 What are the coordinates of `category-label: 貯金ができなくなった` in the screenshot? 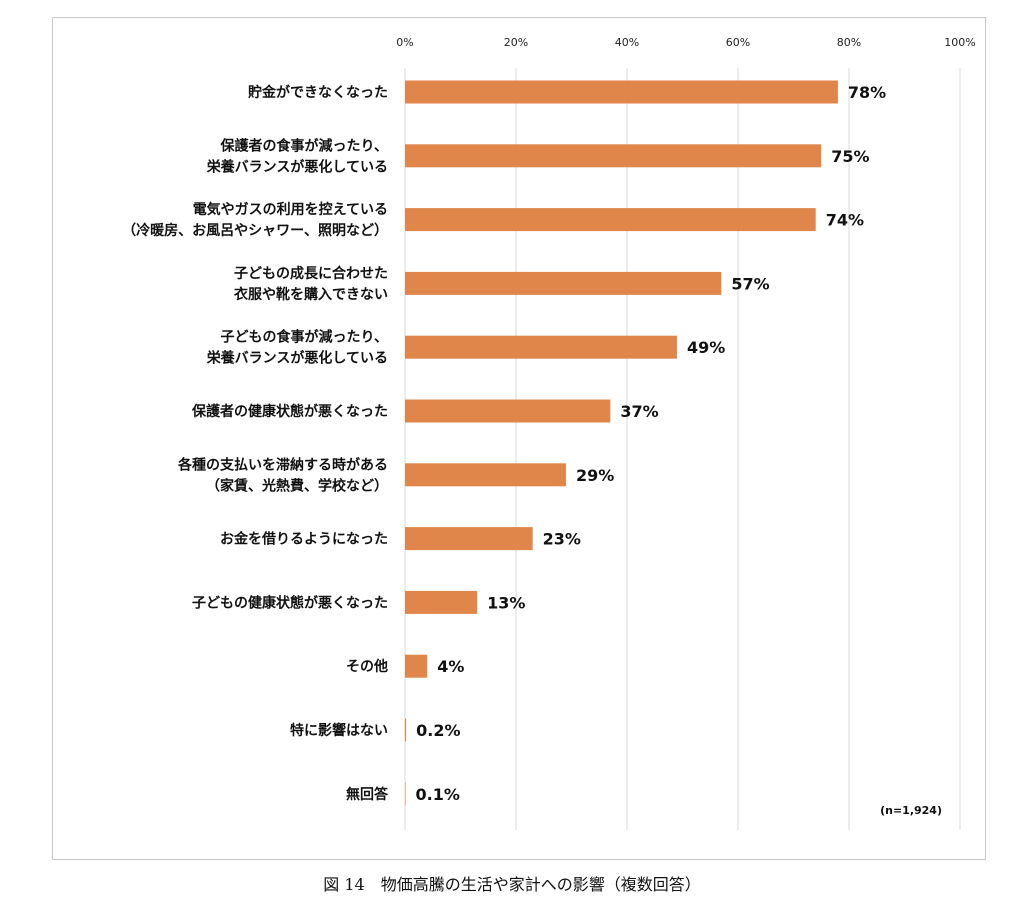 It's located at (318, 92).